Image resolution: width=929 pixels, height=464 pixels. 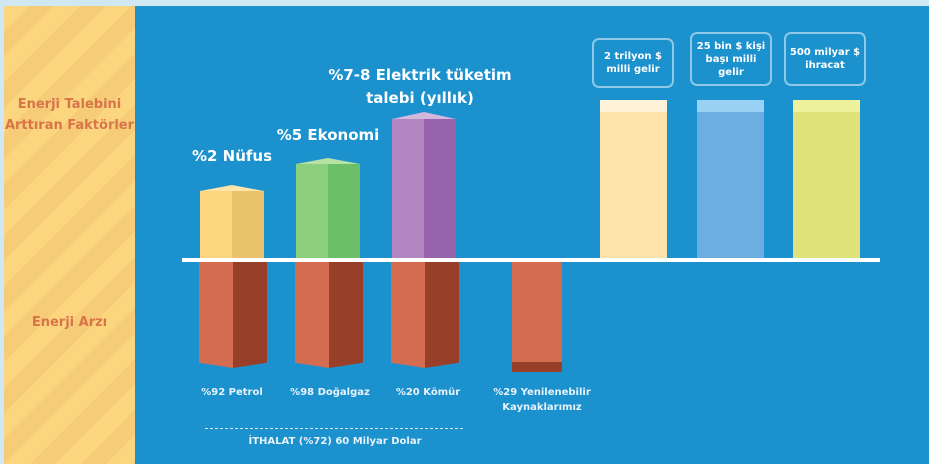 I want to click on baseline, so click(x=531, y=260).